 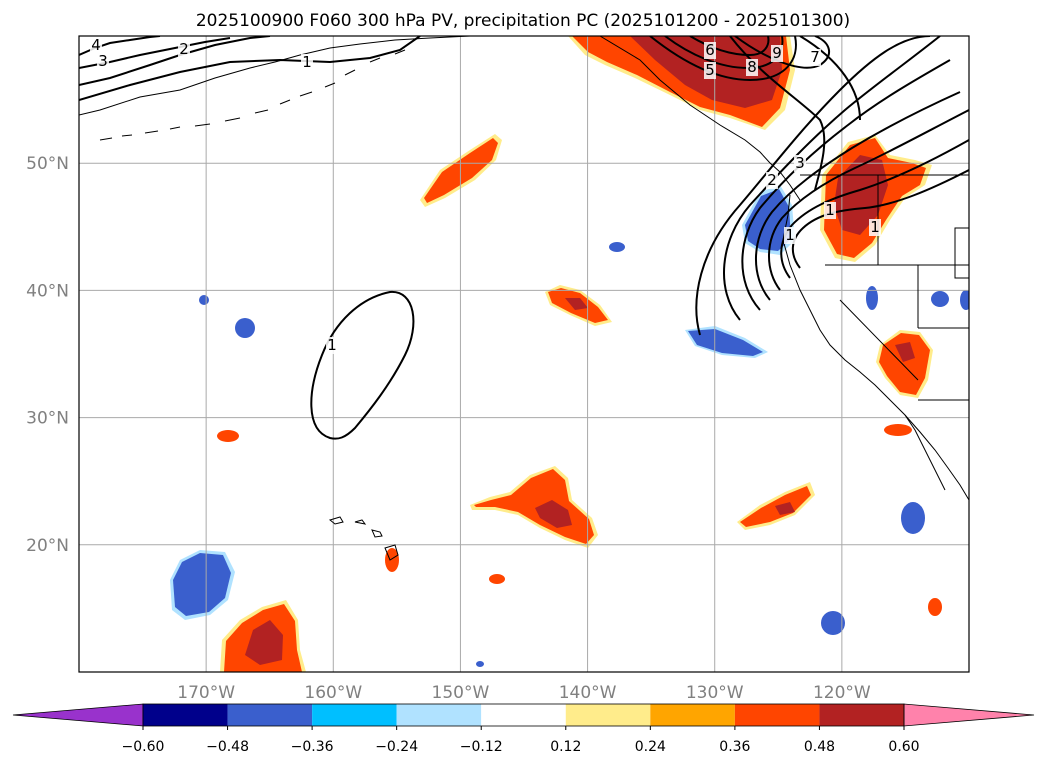 What do you see at coordinates (875, 347) in the screenshot?
I see `us-west-coast` at bounding box center [875, 347].